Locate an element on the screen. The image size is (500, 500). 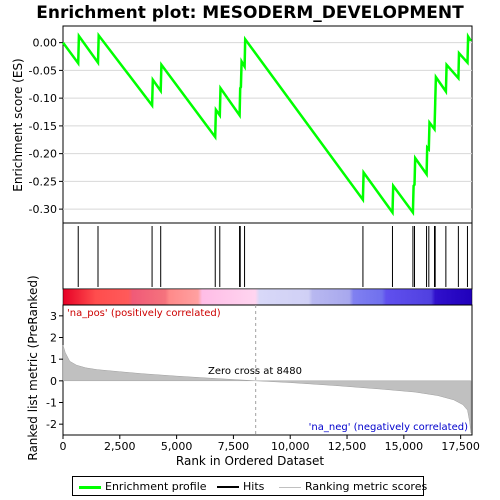
metric-y-tick-label: 2 is located at coordinates (53, 338).